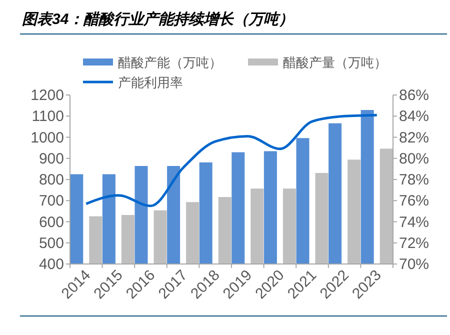 Image resolution: width=450 pixels, height=335 pixels. I want to click on legend-label: 产能利用率, so click(150, 82).